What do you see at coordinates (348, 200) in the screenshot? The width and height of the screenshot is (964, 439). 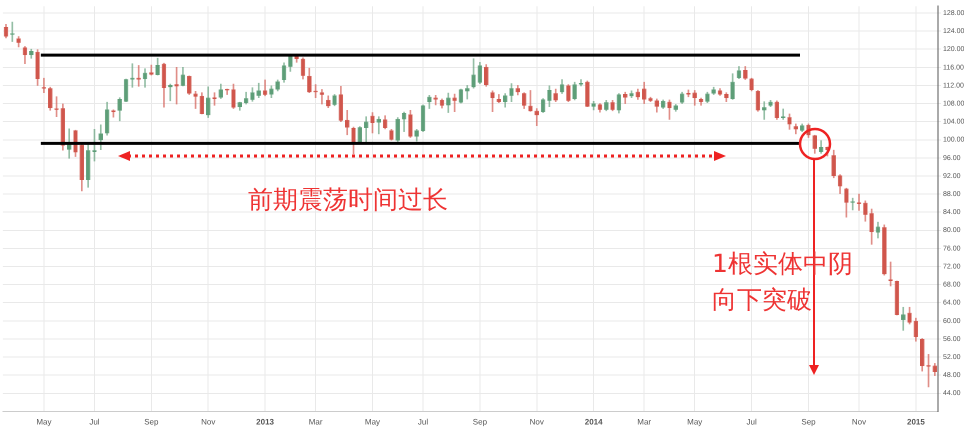 I see `annotation: 前期震荡时间过长` at bounding box center [348, 200].